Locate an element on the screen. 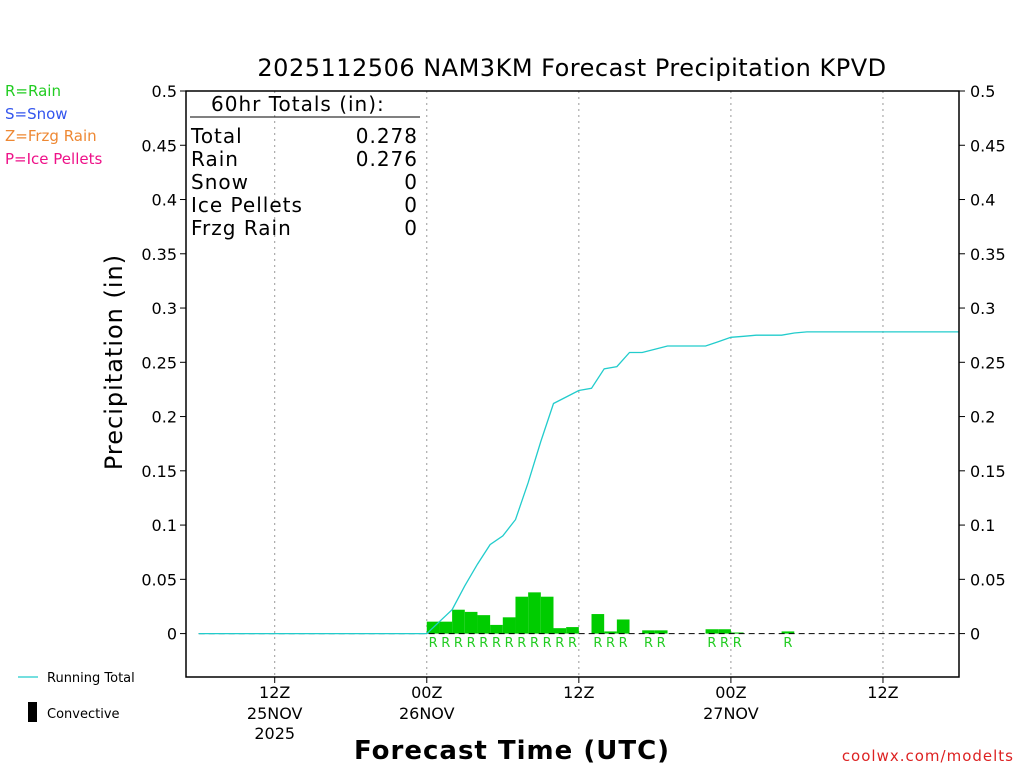 This screenshot has width=1024, height=768. legend-frzg-rain: Z=Frzg Rain is located at coordinates (51, 136).